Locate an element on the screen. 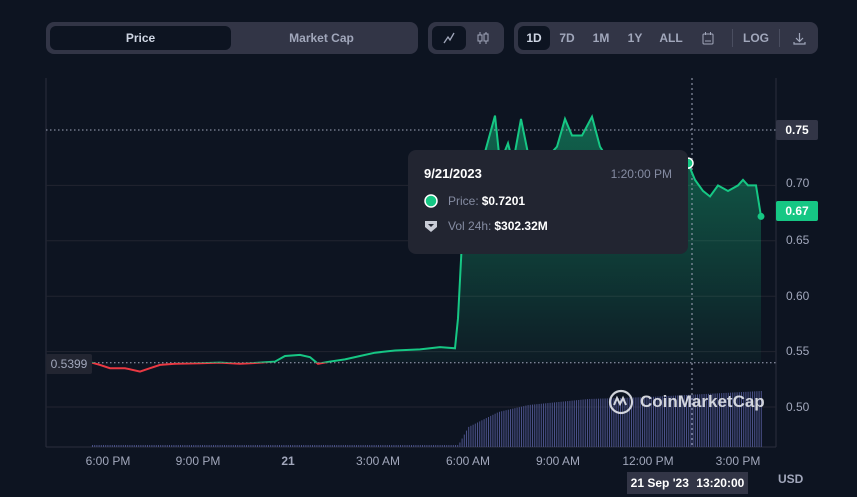 The image size is (857, 497). tab-price: Price is located at coordinates (140, 38).